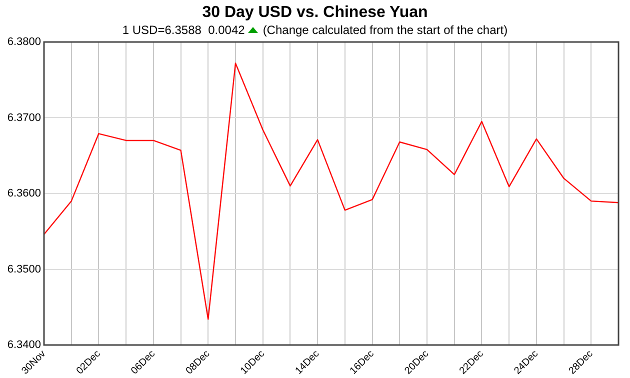  Describe the element at coordinates (24, 118) in the screenshot. I see `y-tick-label: 6.3700` at that location.